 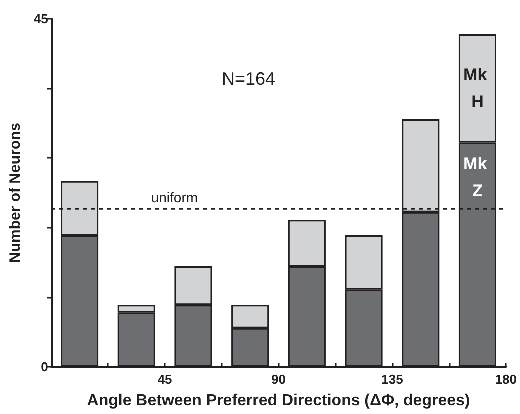 What do you see at coordinates (478, 89) in the screenshot?
I see `series-label: Mk H` at bounding box center [478, 89].